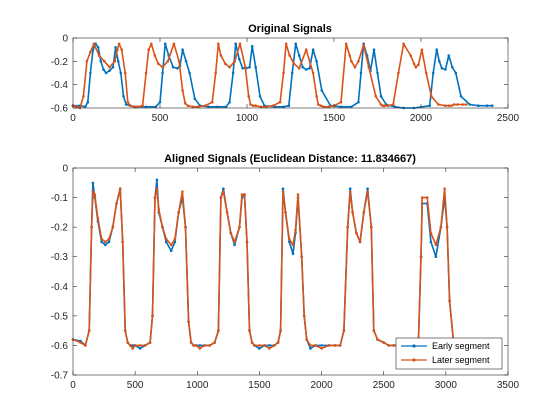  I want to click on y-tick-label: -0.5, so click(60, 316).